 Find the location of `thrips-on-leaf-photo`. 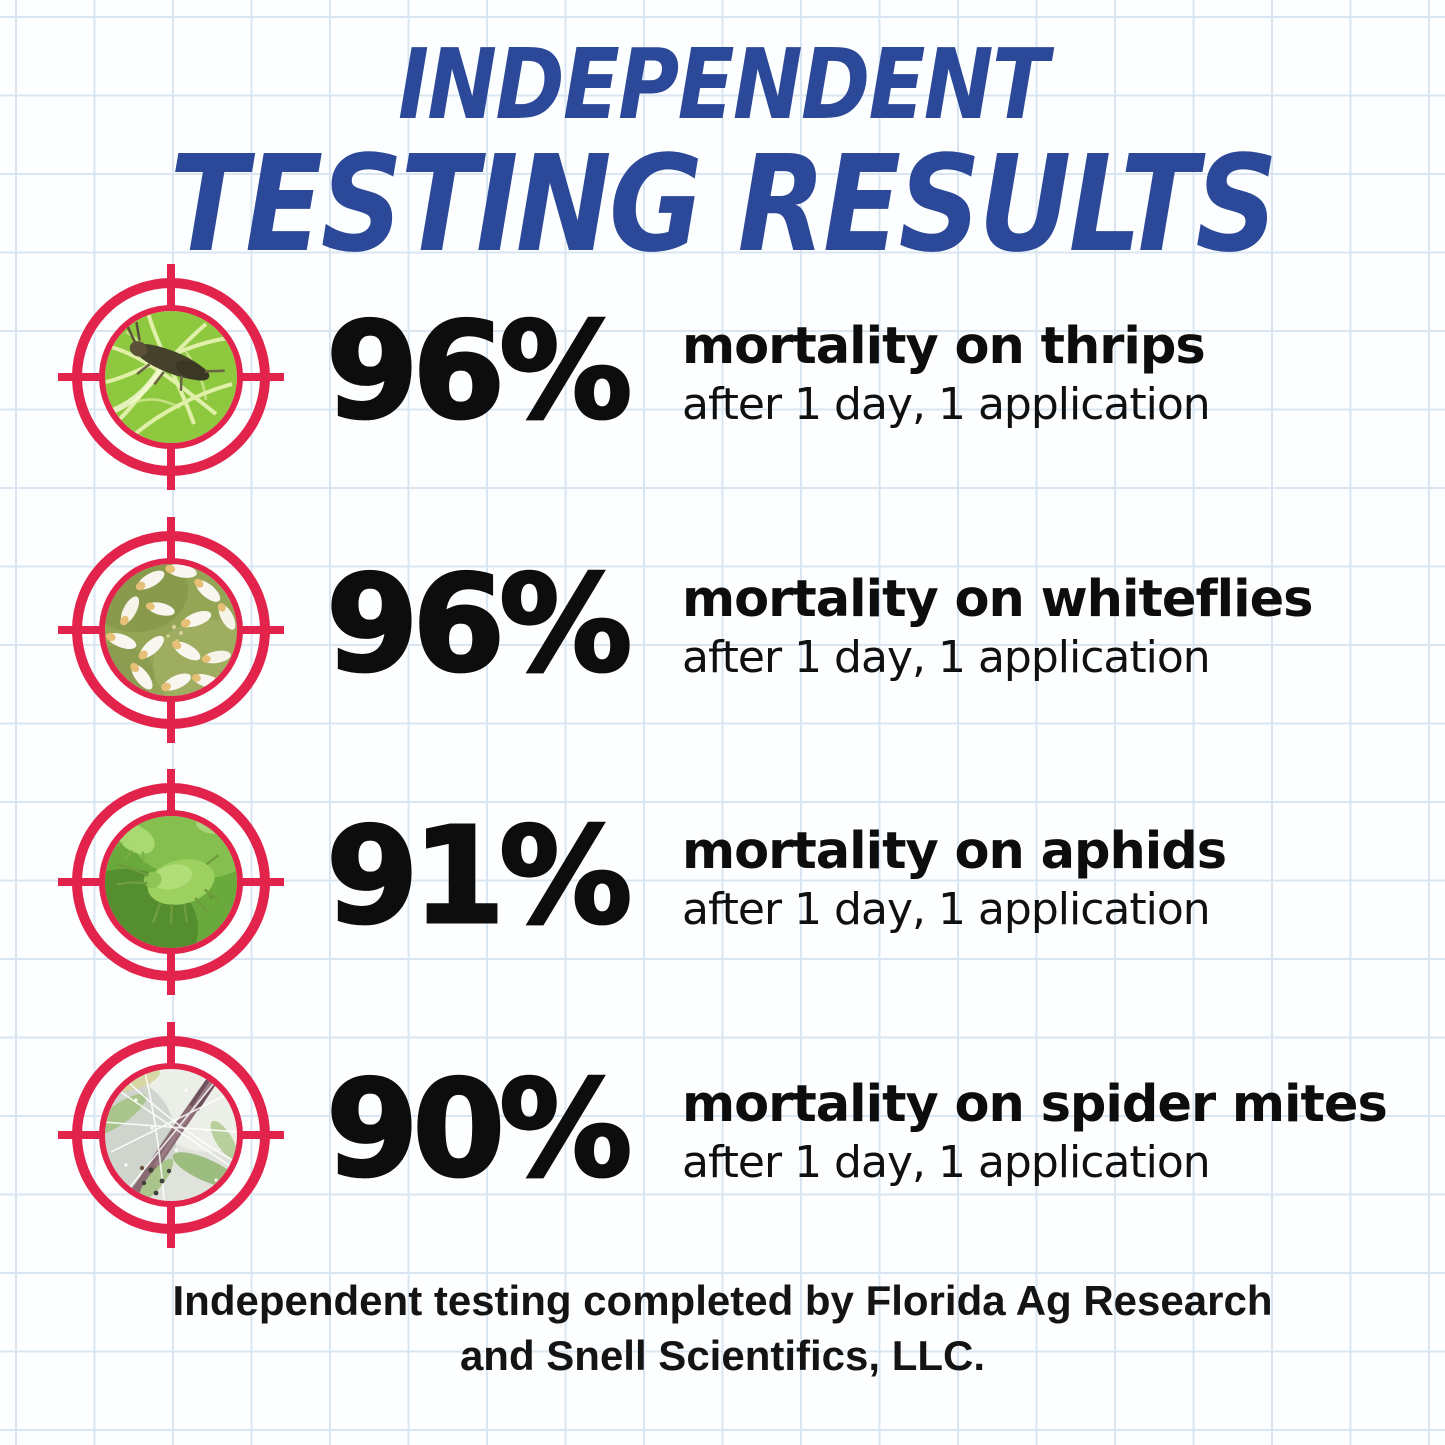

thrips-on-leaf-photo is located at coordinates (171, 377).